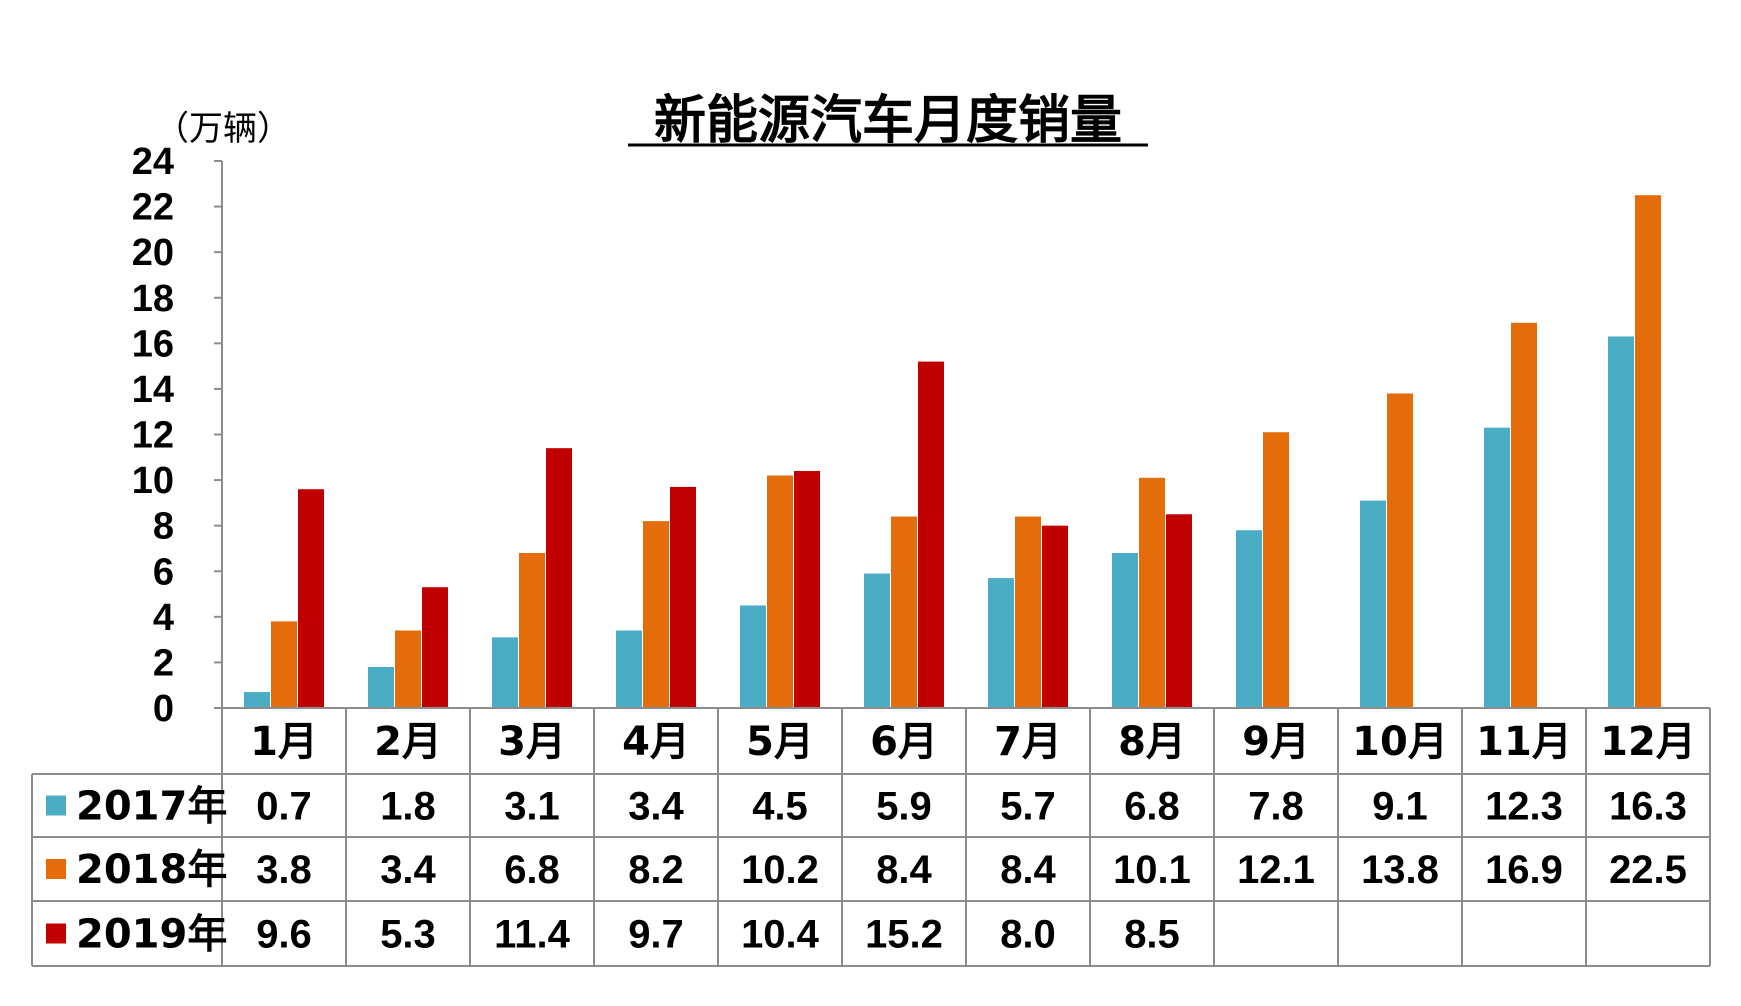 The height and width of the screenshot is (1006, 1741). What do you see at coordinates (284, 742) in the screenshot?
I see `x-category-label: 1月` at bounding box center [284, 742].